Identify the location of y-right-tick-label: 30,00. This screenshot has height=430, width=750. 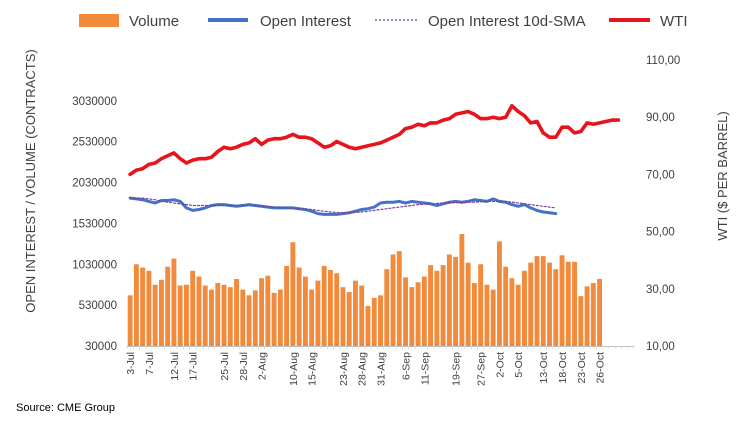
(660, 290).